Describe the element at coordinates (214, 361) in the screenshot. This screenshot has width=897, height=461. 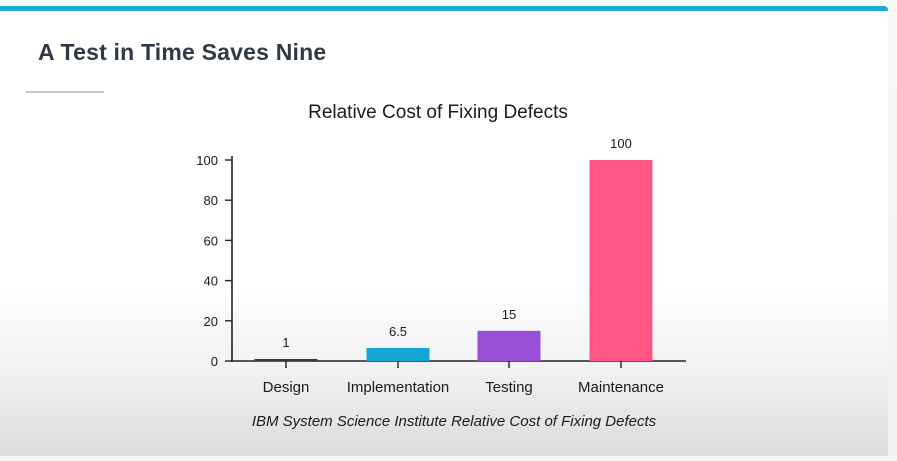
I see `y-tick-label: 0` at that location.